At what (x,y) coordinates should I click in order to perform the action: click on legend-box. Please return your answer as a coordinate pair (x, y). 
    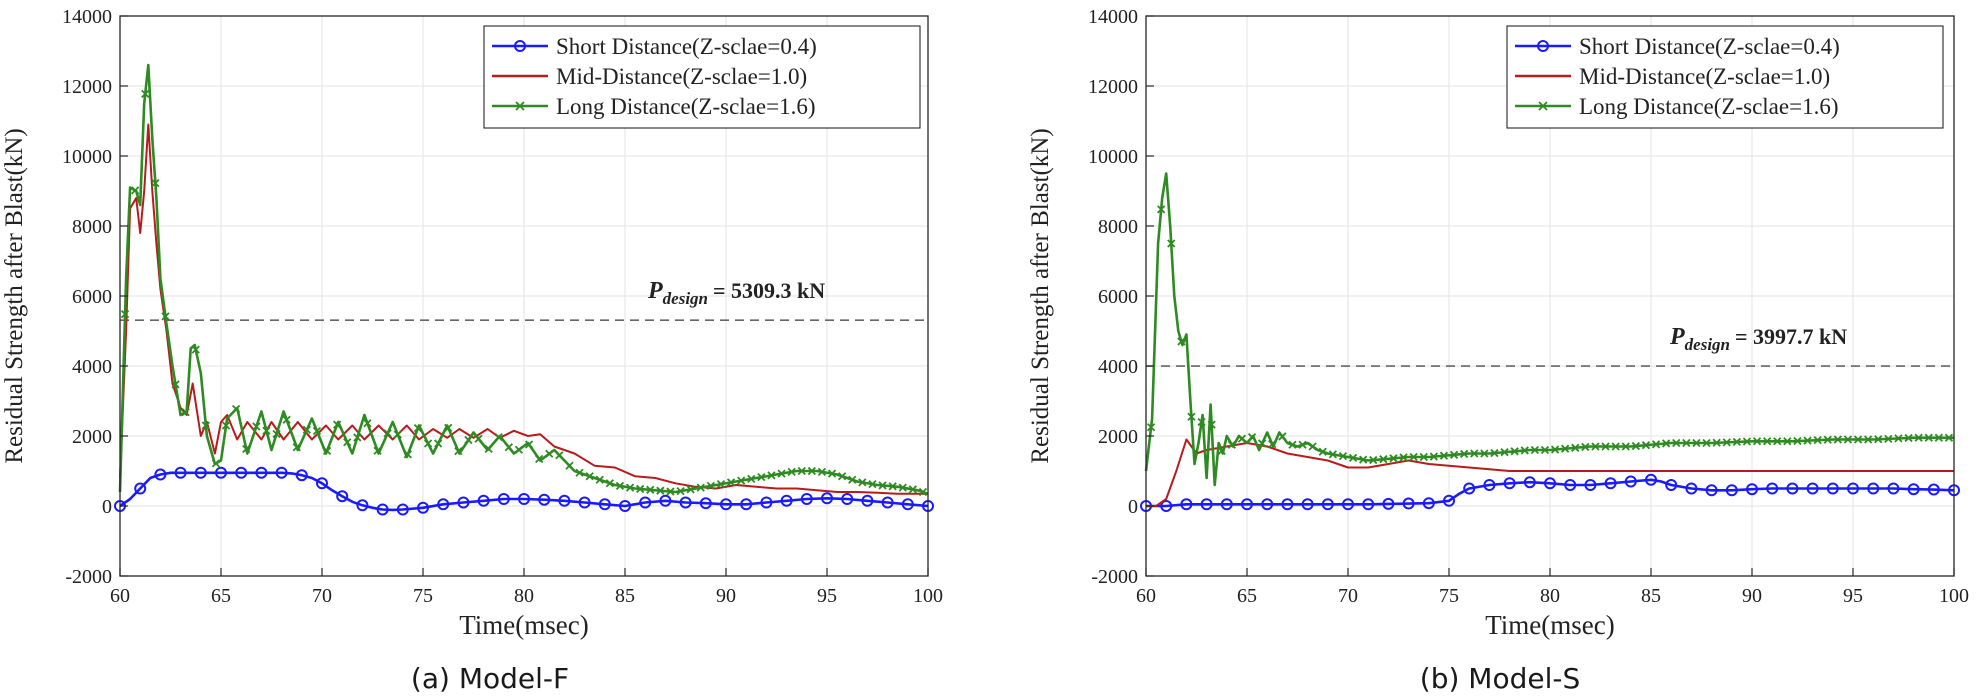
    Looking at the image, I should click on (702, 77).